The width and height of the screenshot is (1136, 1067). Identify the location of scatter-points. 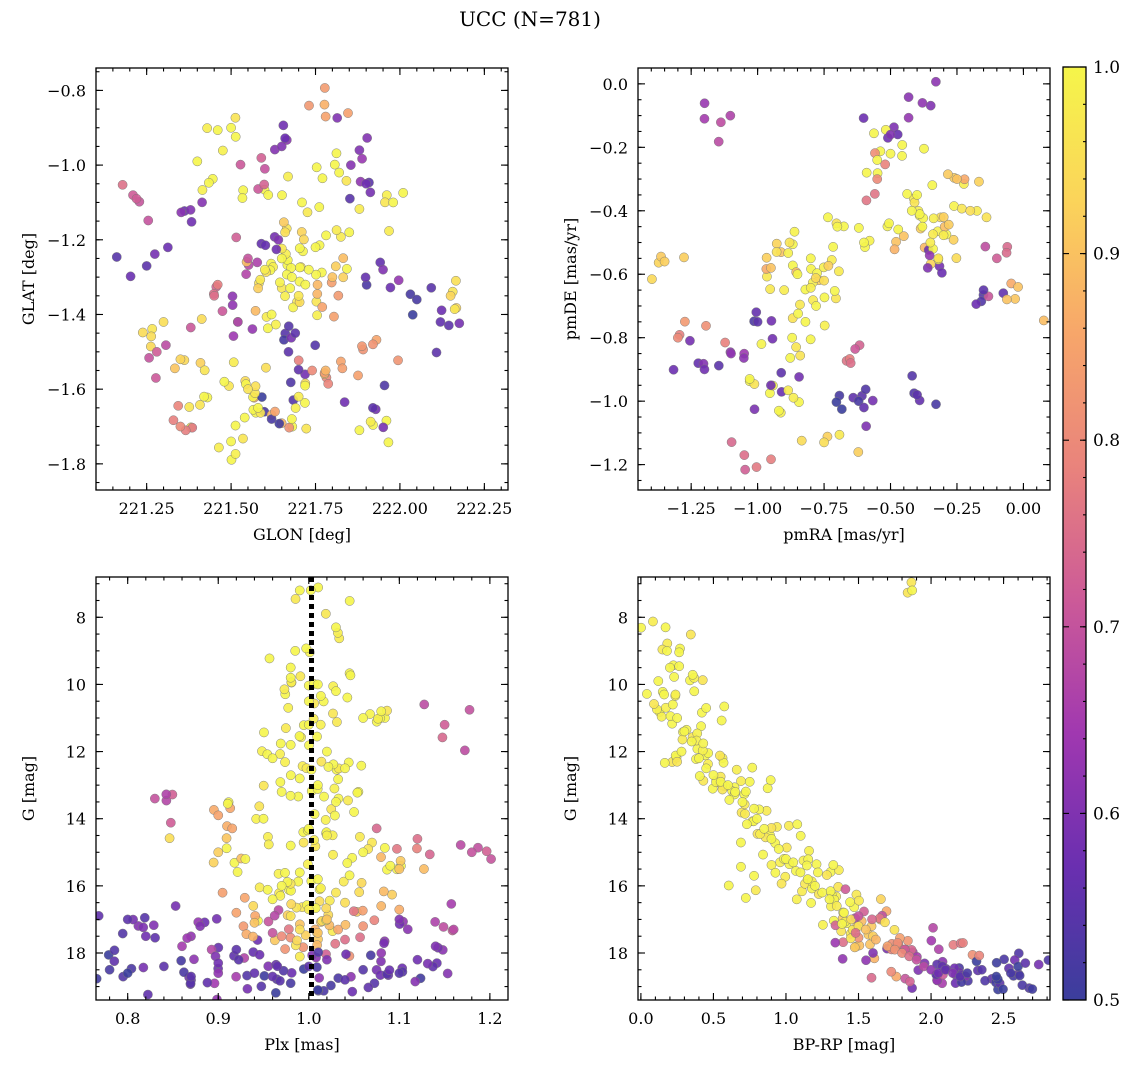
(288, 274).